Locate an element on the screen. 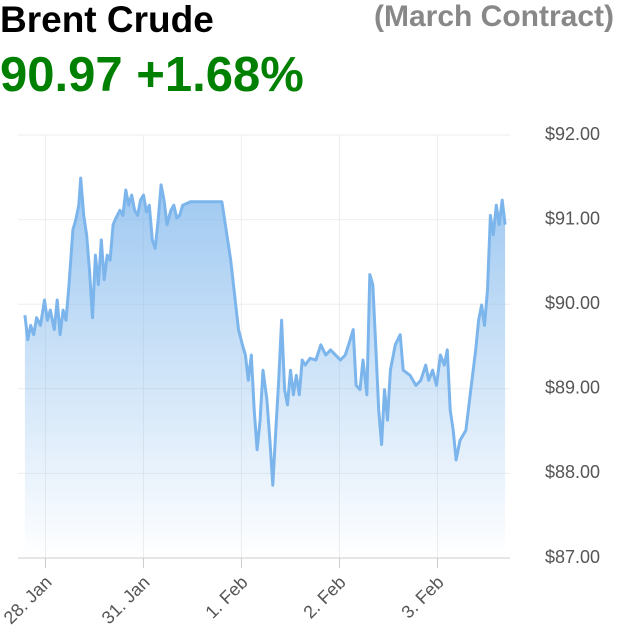  y-tick-label: $90.00 is located at coordinates (572, 303).